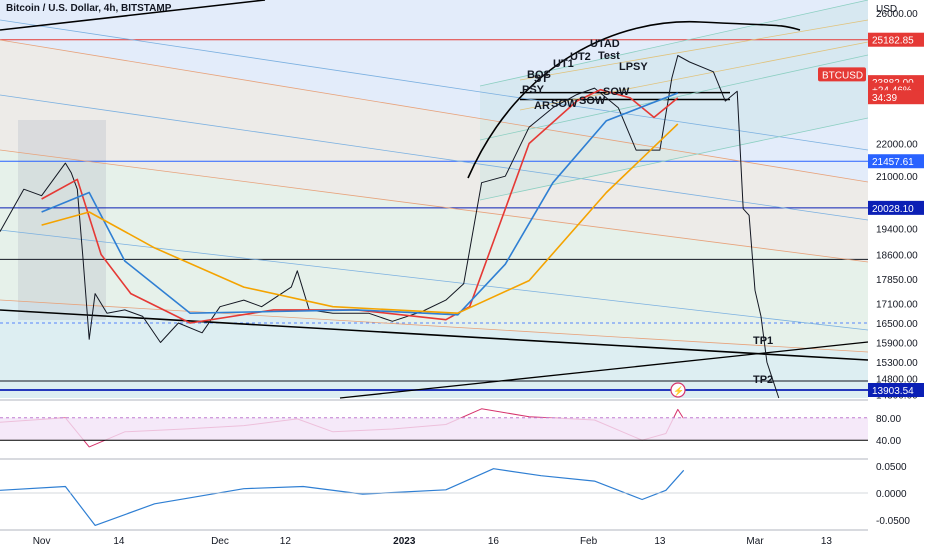 The height and width of the screenshot is (550, 932). Describe the element at coordinates (605, 44) in the screenshot. I see `annotation-label: UTAD` at that location.